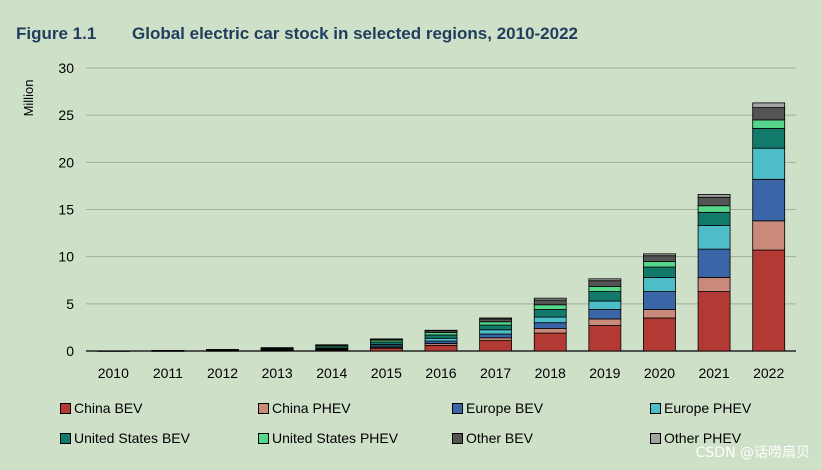 This screenshot has height=470, width=822. Describe the element at coordinates (132, 438) in the screenshot. I see `legend-label: United States BEV` at that location.